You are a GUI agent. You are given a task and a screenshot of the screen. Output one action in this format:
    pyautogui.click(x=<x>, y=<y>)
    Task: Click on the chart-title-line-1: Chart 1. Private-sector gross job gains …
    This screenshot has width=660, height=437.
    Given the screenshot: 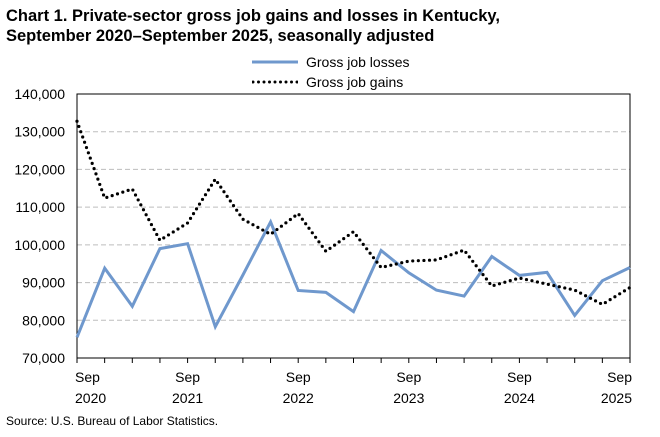 What is the action you would take?
    pyautogui.click(x=253, y=16)
    